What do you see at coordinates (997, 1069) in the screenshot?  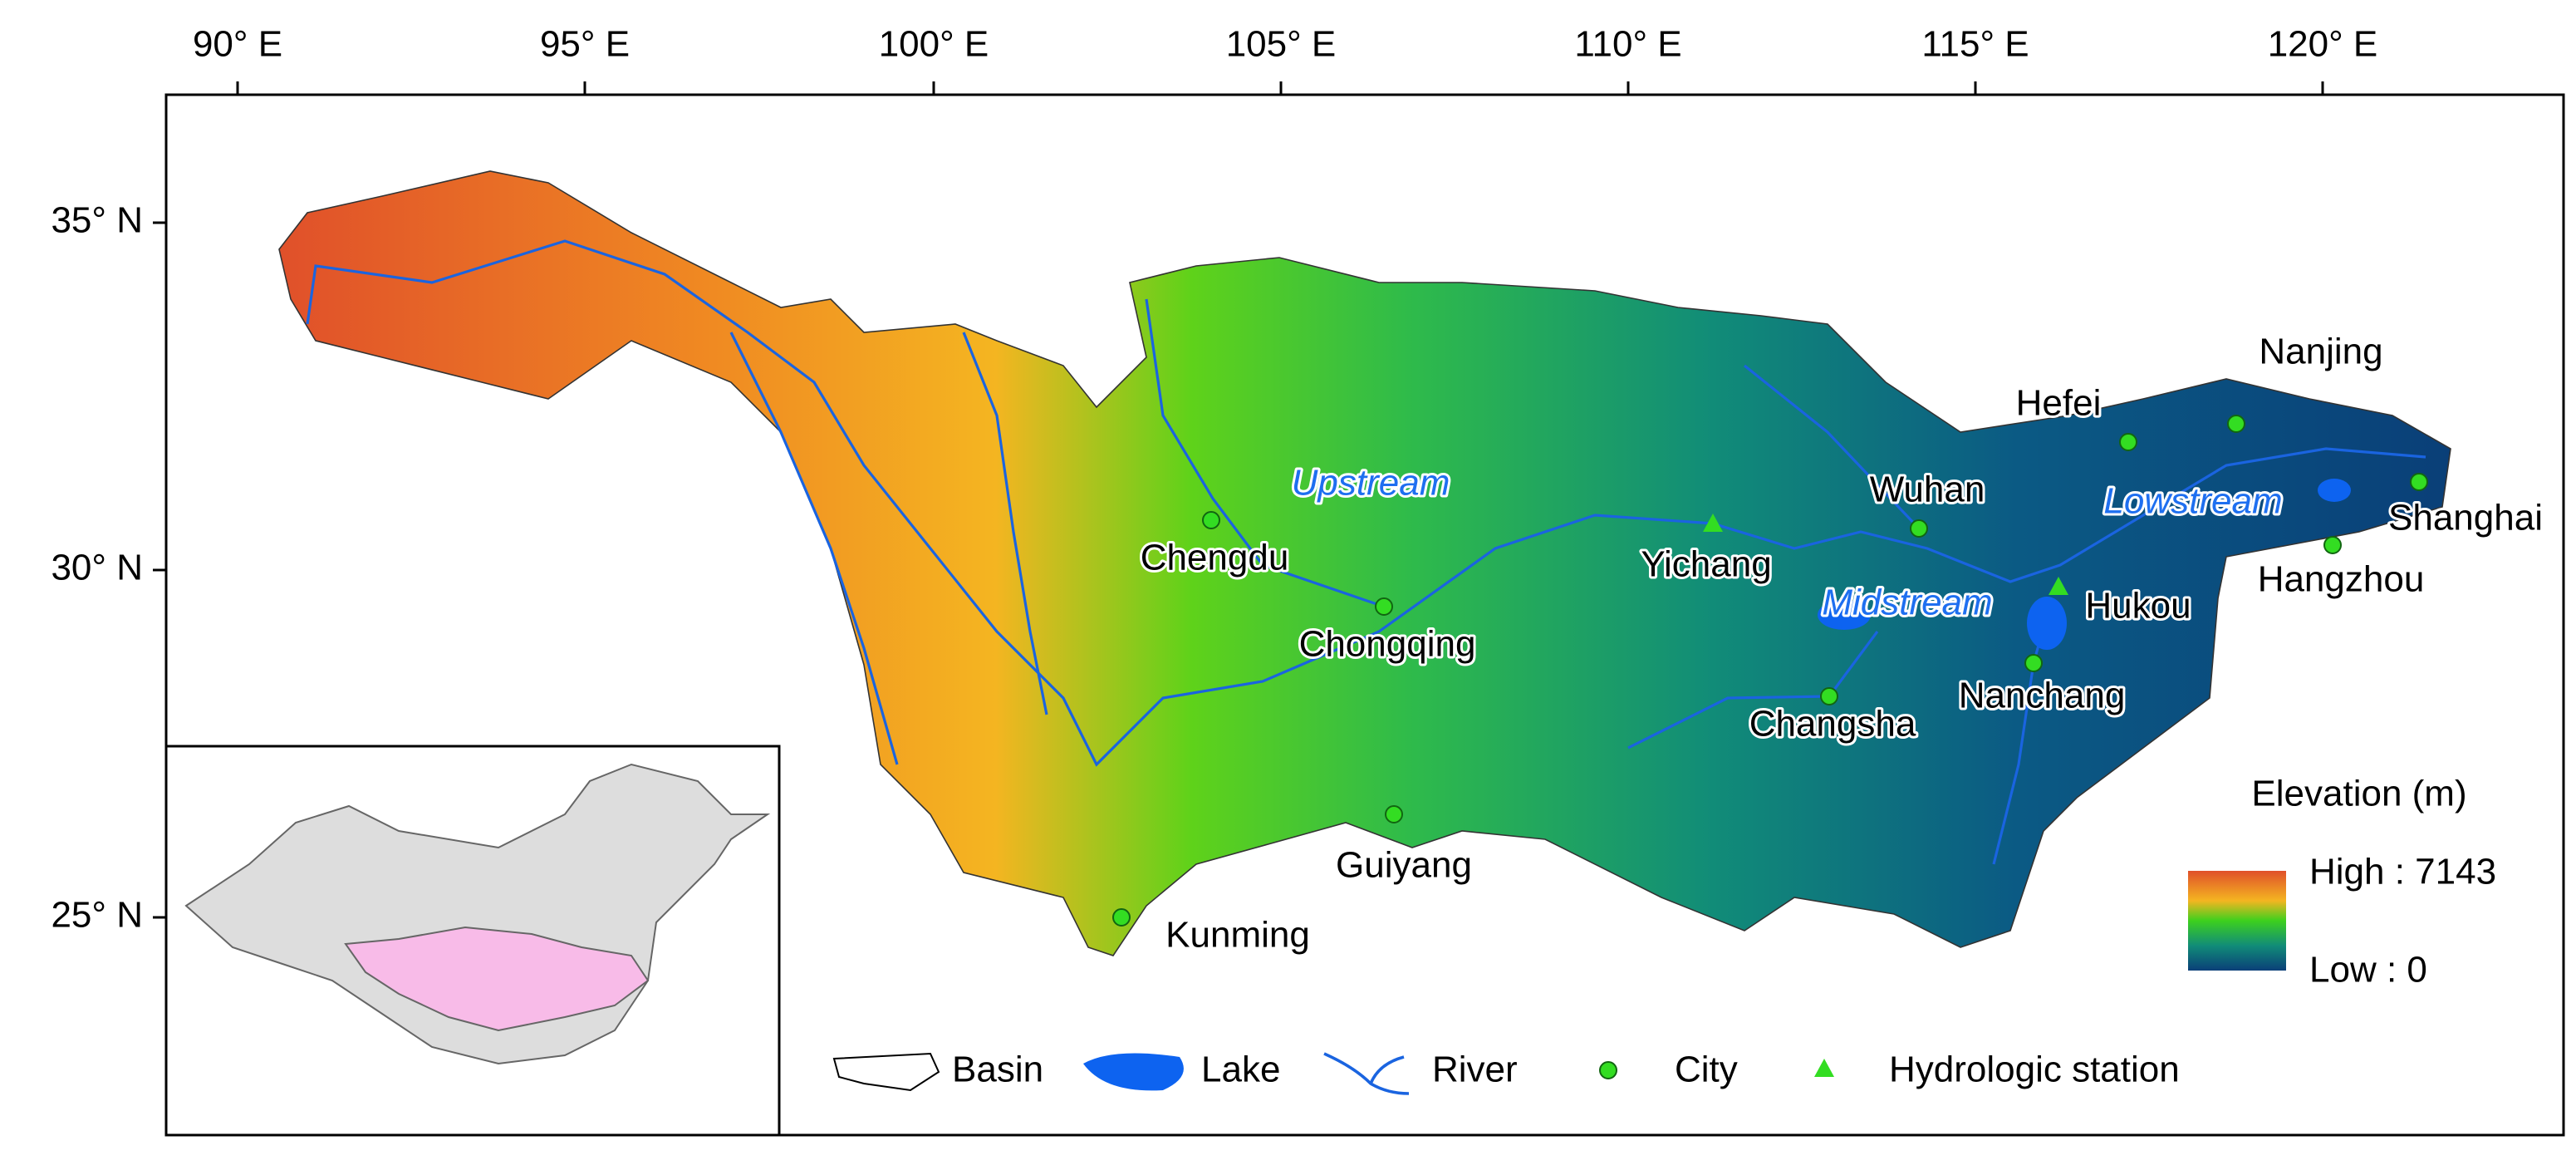 I see `legend-label: Basin` at bounding box center [997, 1069].